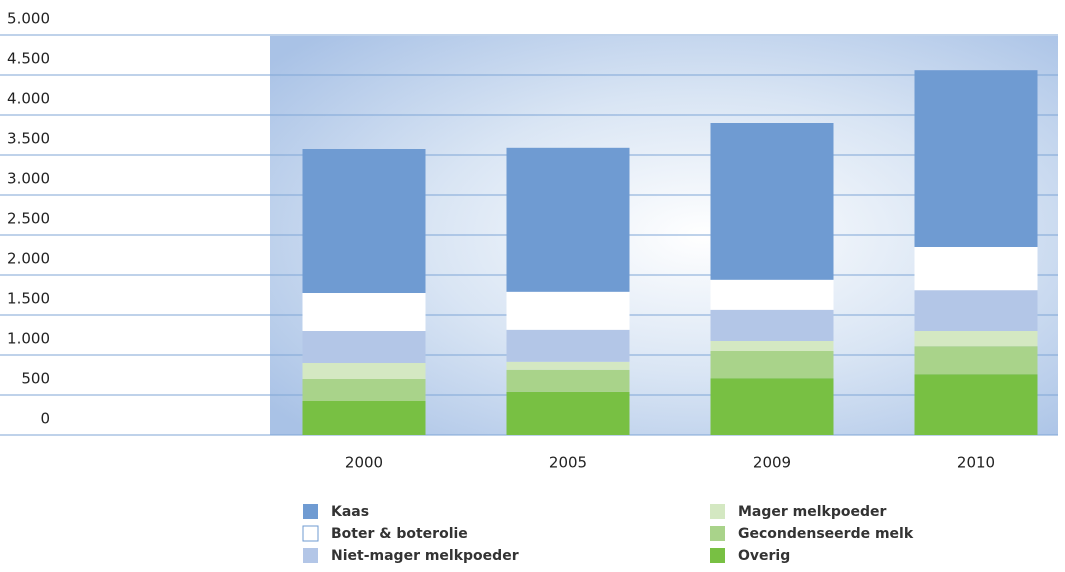 This screenshot has height=572, width=1065. I want to click on y-tick-label: 0, so click(45, 419).